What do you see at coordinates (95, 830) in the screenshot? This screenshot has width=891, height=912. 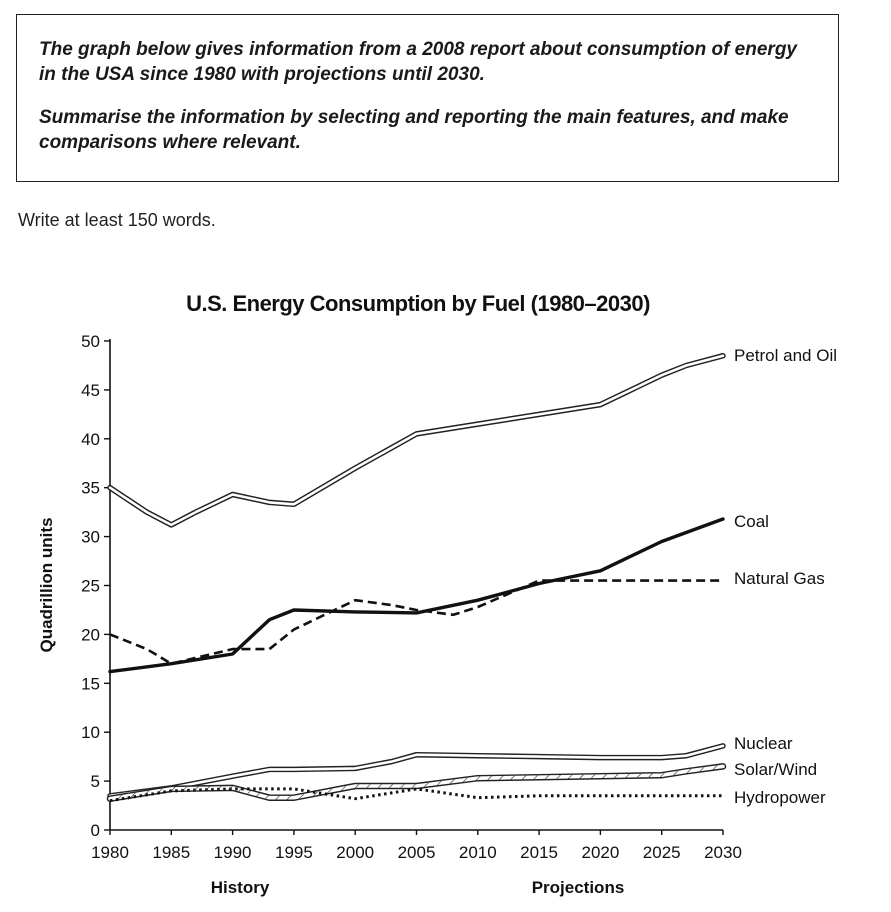 I see `y-tick-label: 0` at bounding box center [95, 830].